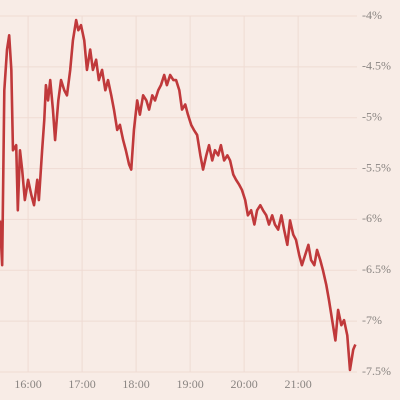 This screenshot has width=400, height=400. I want to click on x-tick-label: 20:00, so click(243, 384).